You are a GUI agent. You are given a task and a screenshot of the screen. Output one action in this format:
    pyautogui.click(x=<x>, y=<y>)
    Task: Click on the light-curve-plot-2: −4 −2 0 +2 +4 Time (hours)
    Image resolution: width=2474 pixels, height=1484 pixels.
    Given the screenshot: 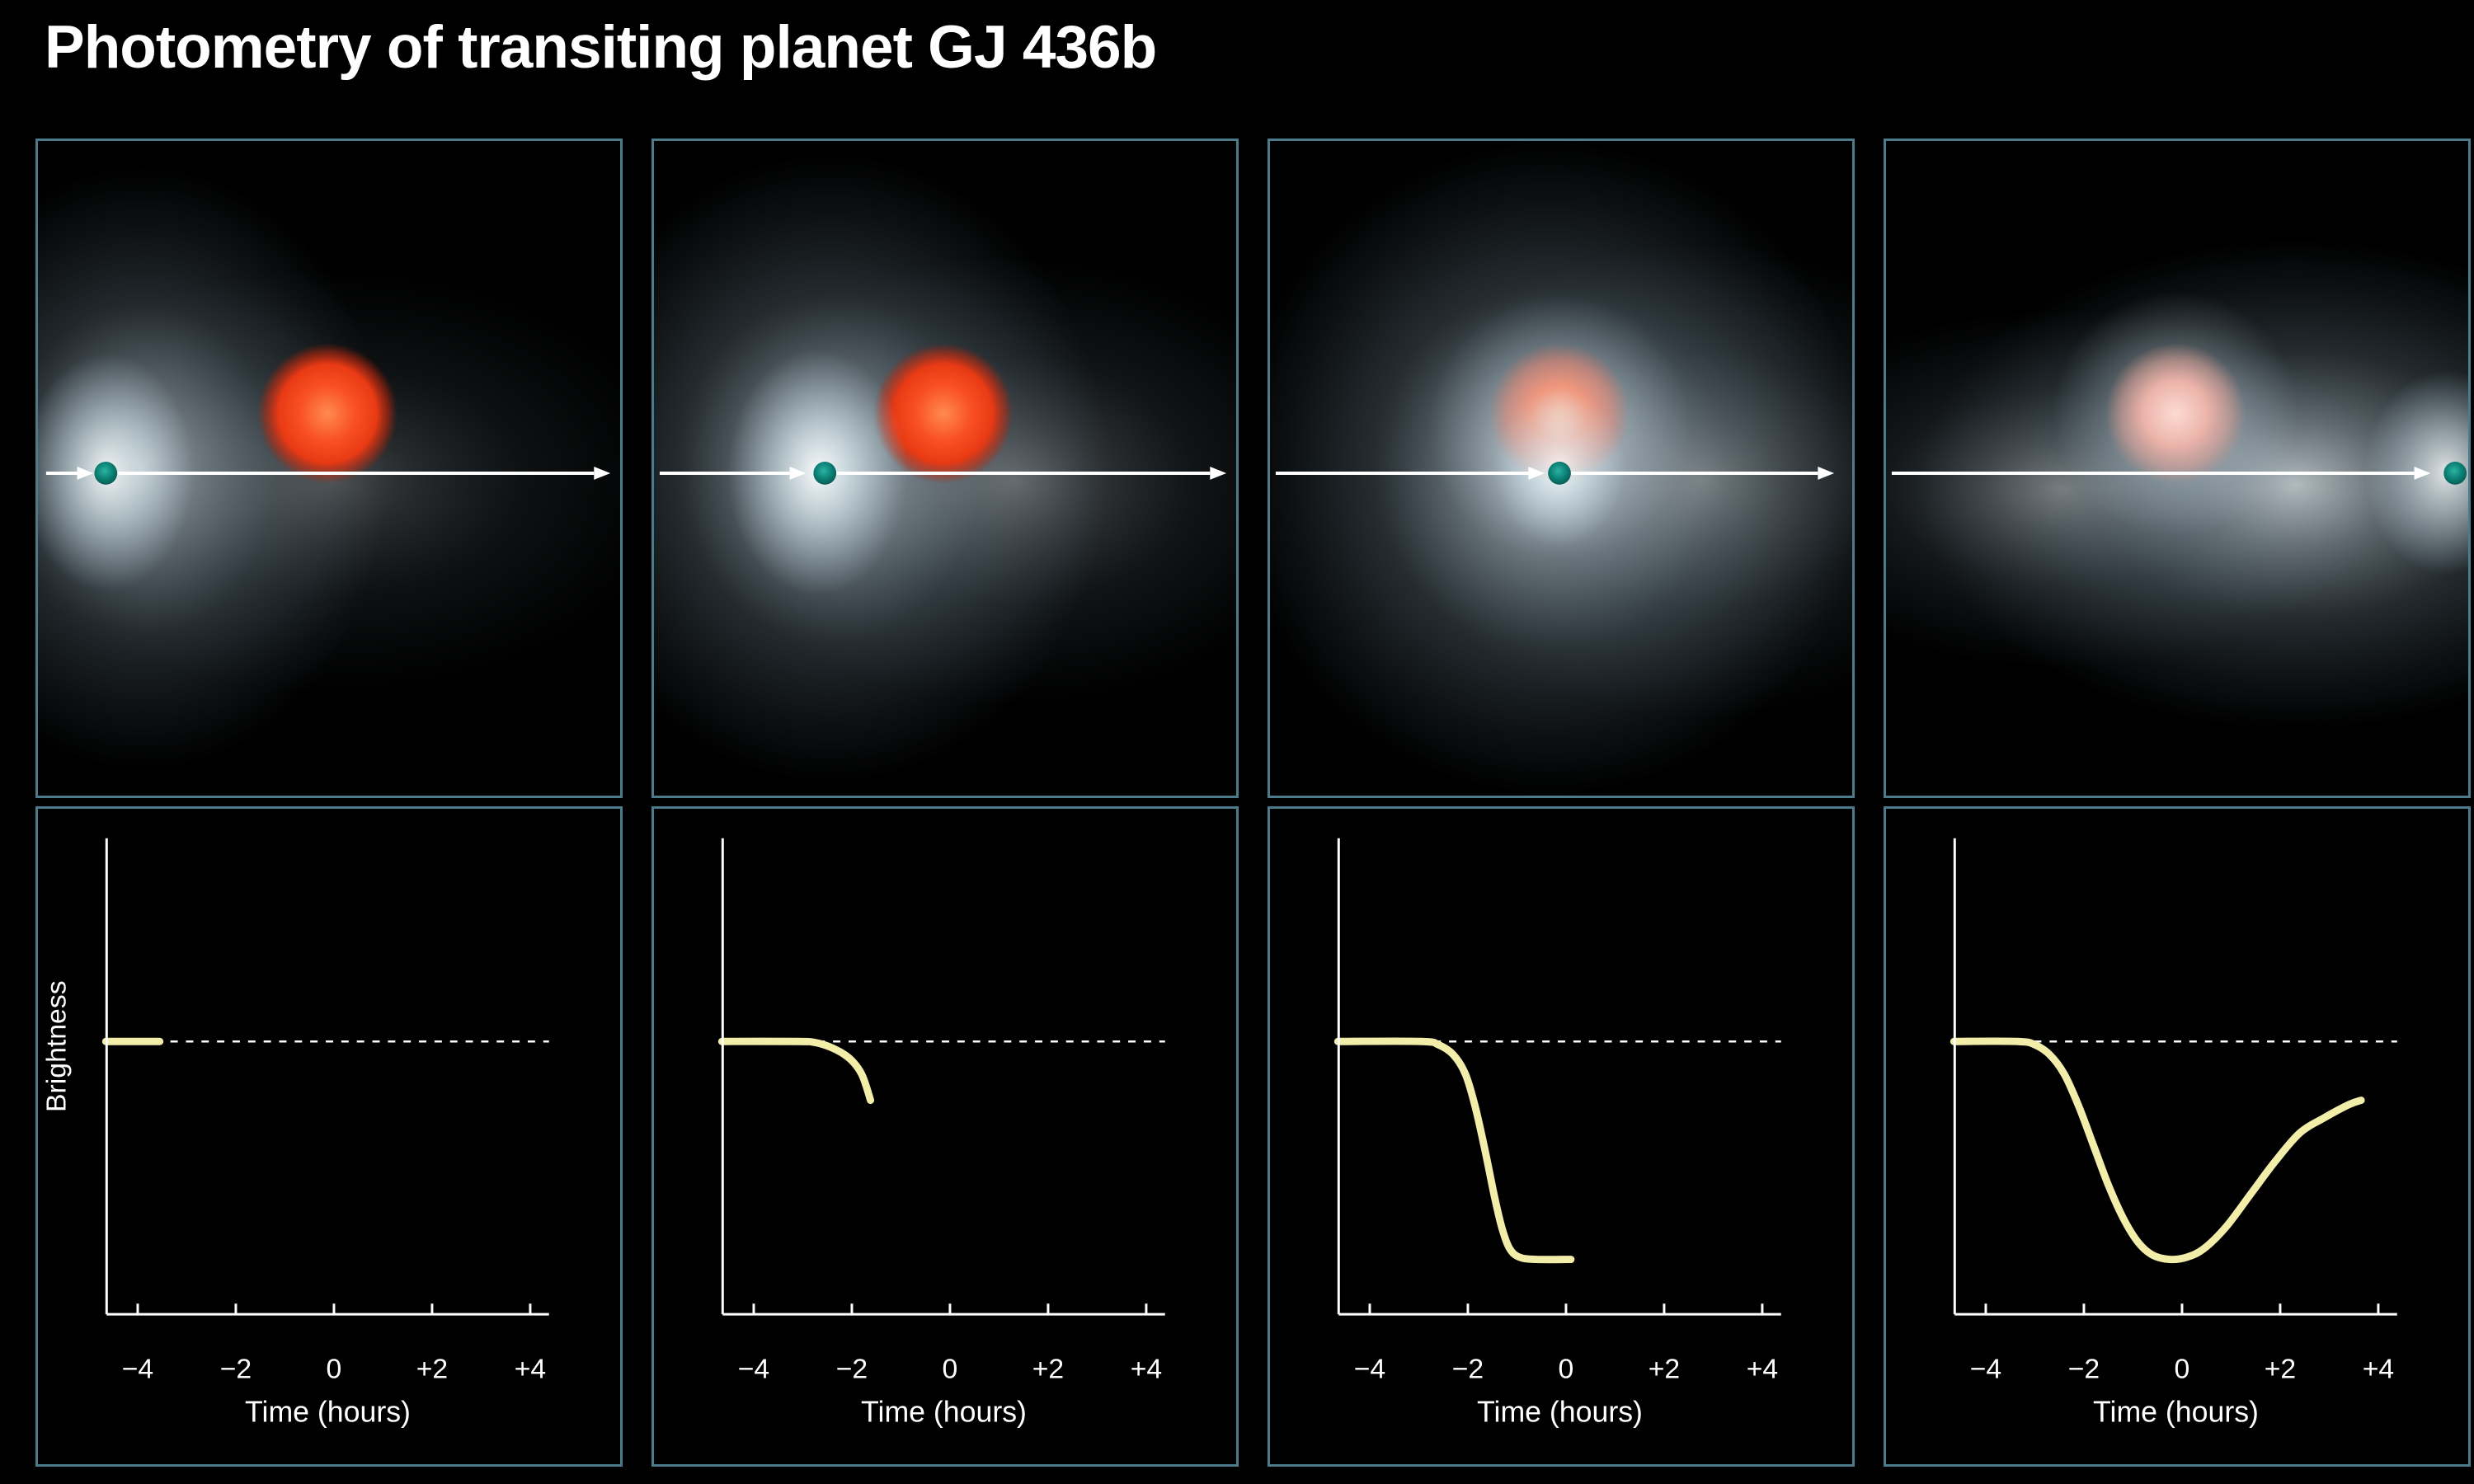 What is the action you would take?
    pyautogui.click(x=941, y=1133)
    